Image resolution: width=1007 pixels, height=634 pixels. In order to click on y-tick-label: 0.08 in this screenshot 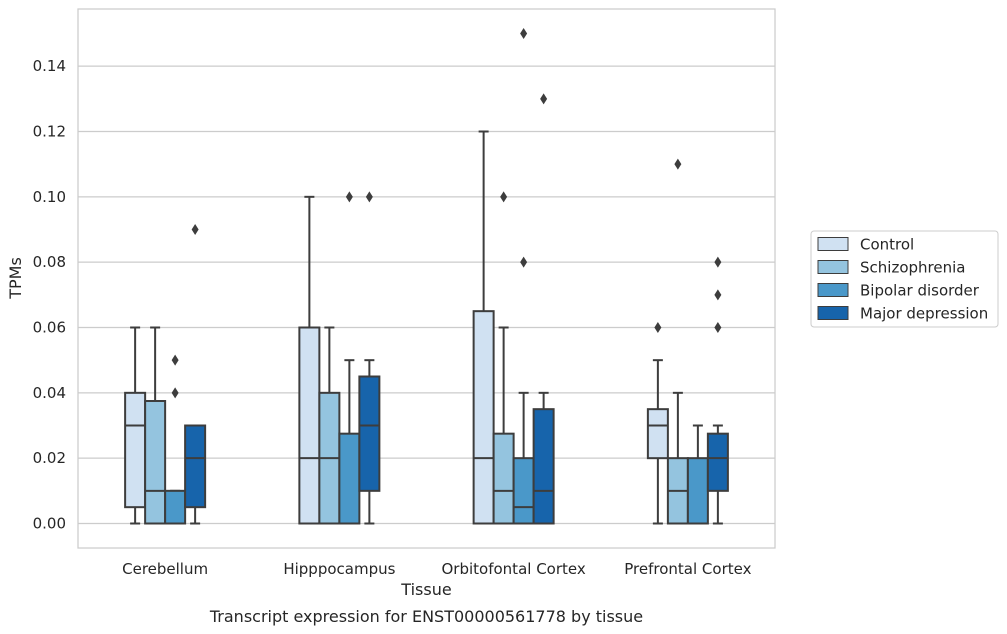, I will do `click(49, 262)`.